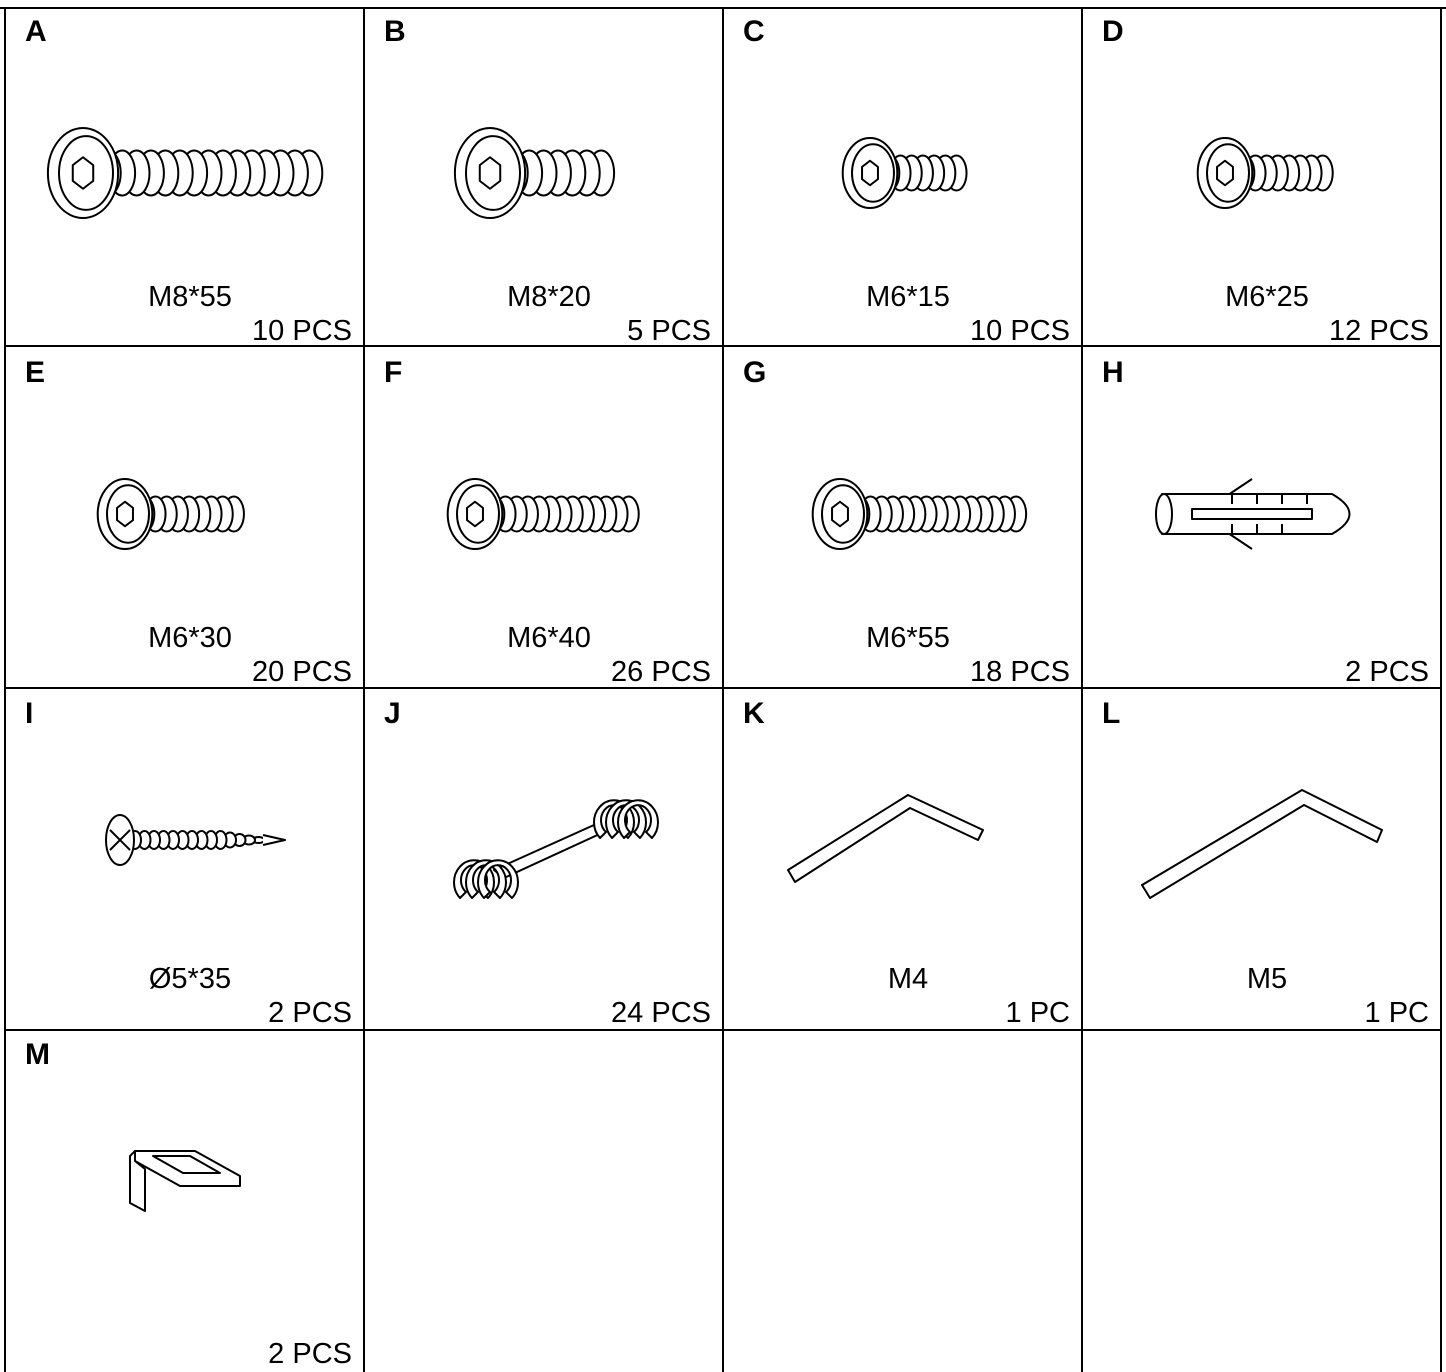 This screenshot has height=1372, width=1446. I want to click on part-letter: G, so click(754, 372).